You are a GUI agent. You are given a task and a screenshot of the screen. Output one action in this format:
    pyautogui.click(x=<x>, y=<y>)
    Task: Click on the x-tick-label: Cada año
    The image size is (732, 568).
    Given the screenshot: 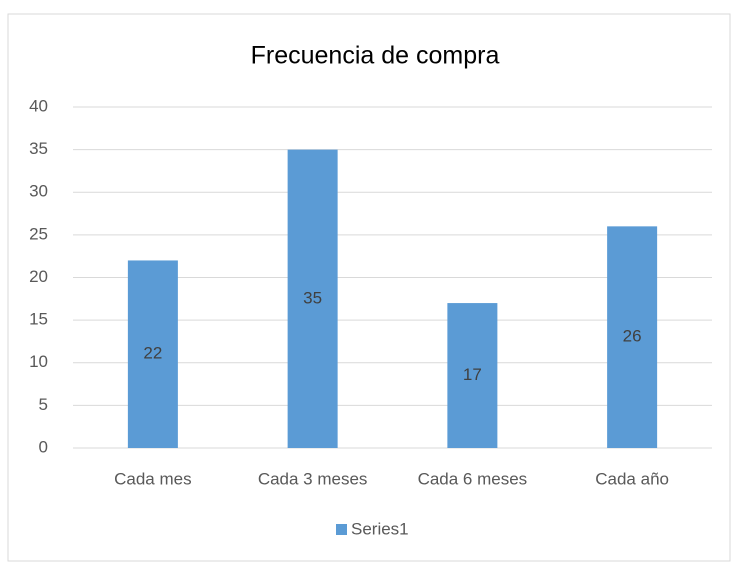 What is the action you would take?
    pyautogui.click(x=632, y=478)
    